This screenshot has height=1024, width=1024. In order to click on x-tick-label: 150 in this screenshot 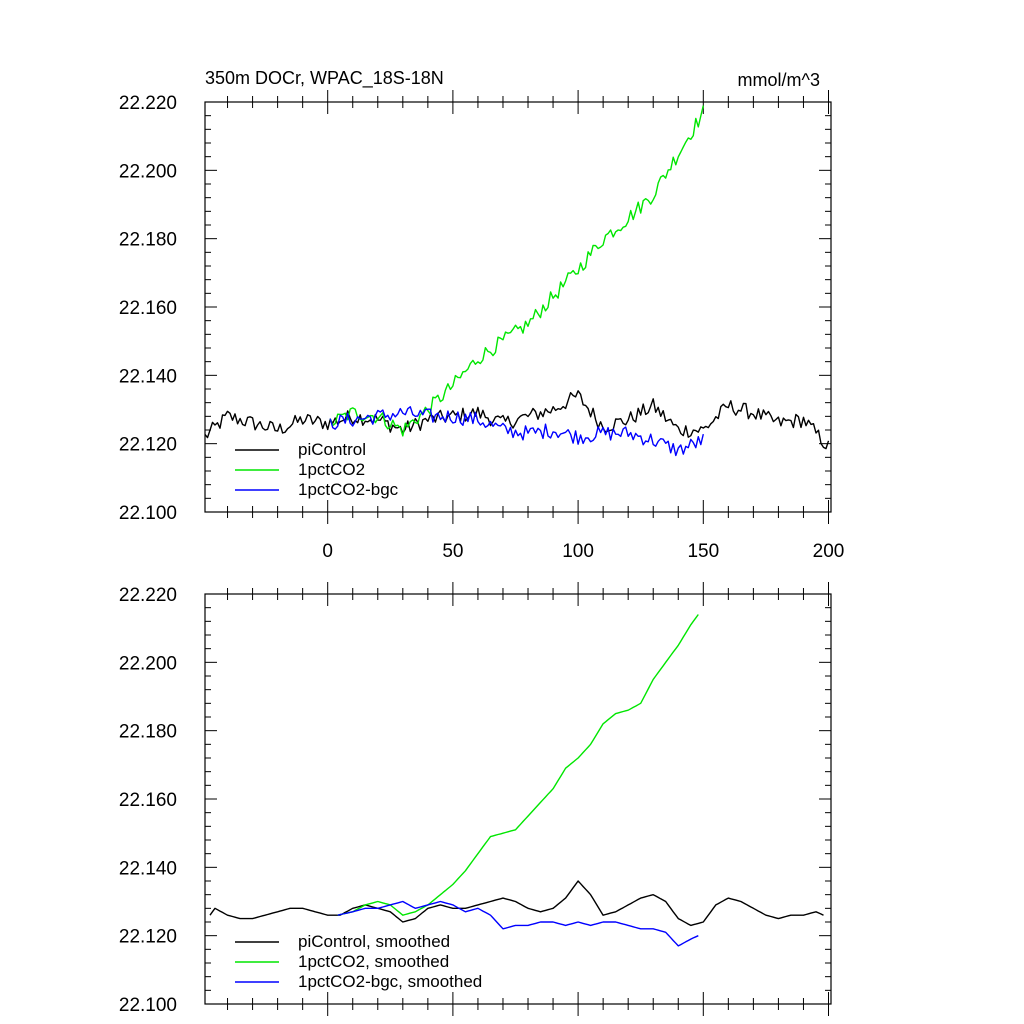, I will do `click(703, 551)`.